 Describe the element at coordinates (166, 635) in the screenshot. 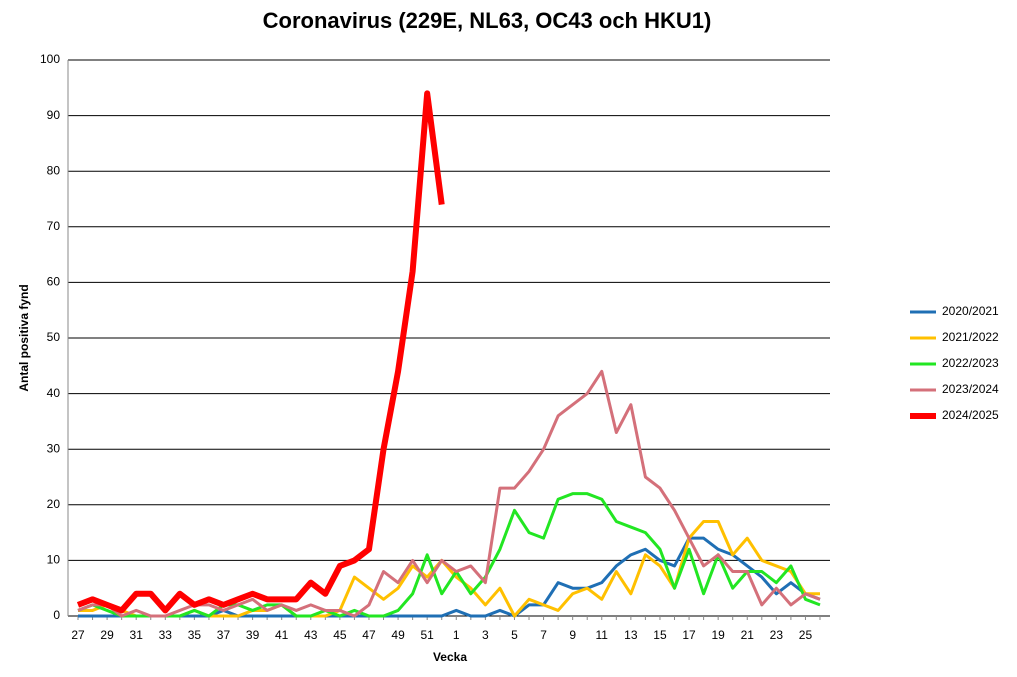

I see `x-tick-label: 33` at that location.